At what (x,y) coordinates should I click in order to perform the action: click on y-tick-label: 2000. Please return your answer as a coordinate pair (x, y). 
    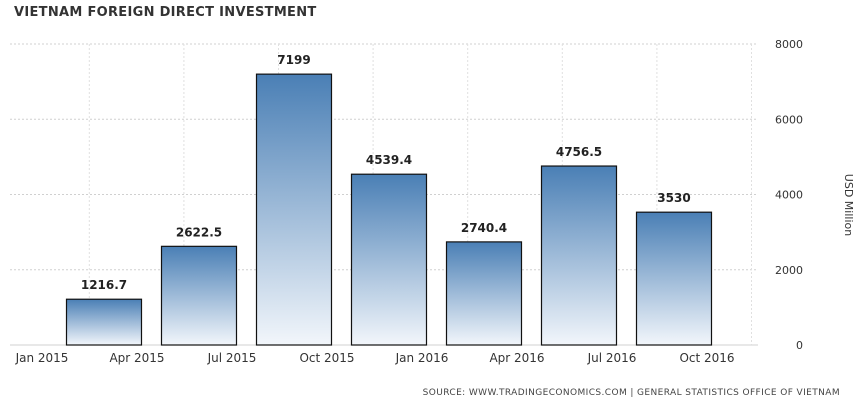
    Looking at the image, I should click on (789, 270).